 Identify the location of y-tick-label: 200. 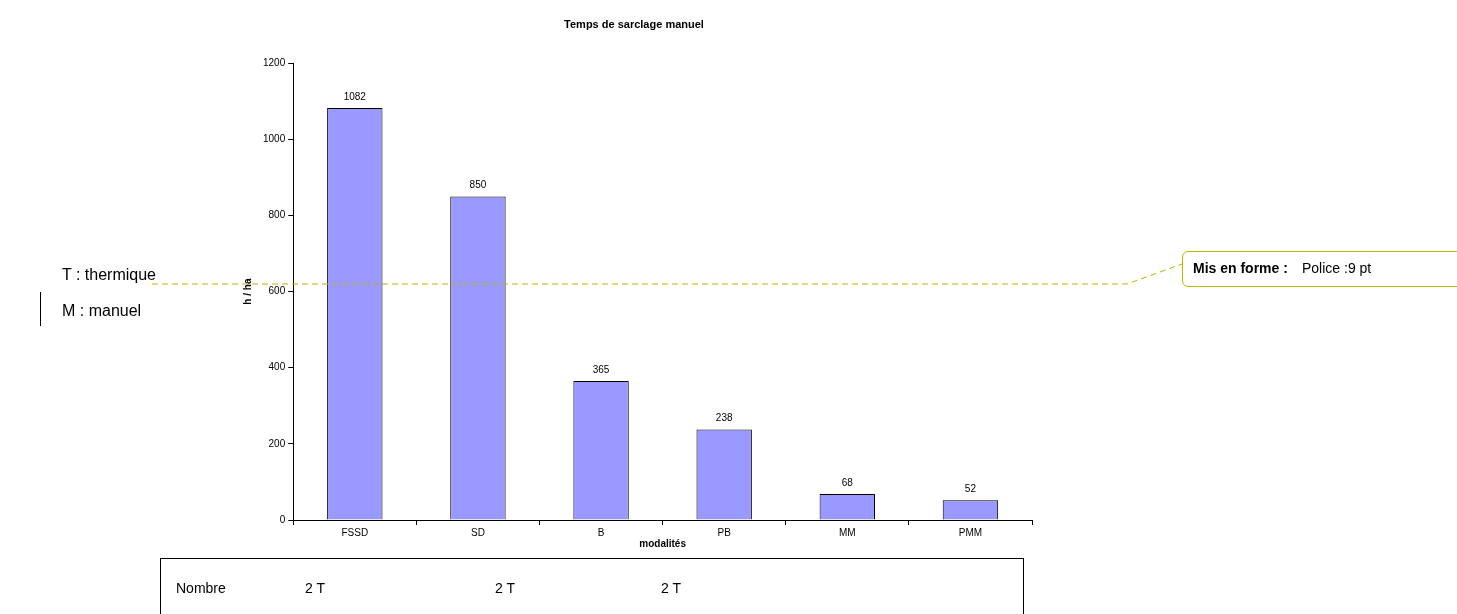
(277, 443).